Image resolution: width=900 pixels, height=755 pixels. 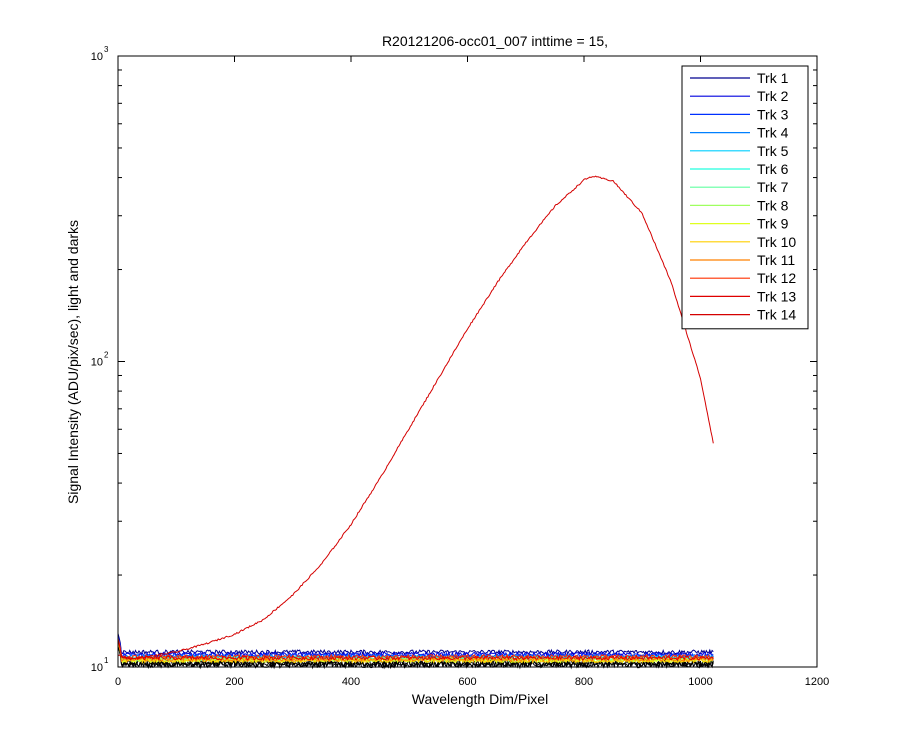 I want to click on legend-label: Trk 3, so click(x=773, y=114).